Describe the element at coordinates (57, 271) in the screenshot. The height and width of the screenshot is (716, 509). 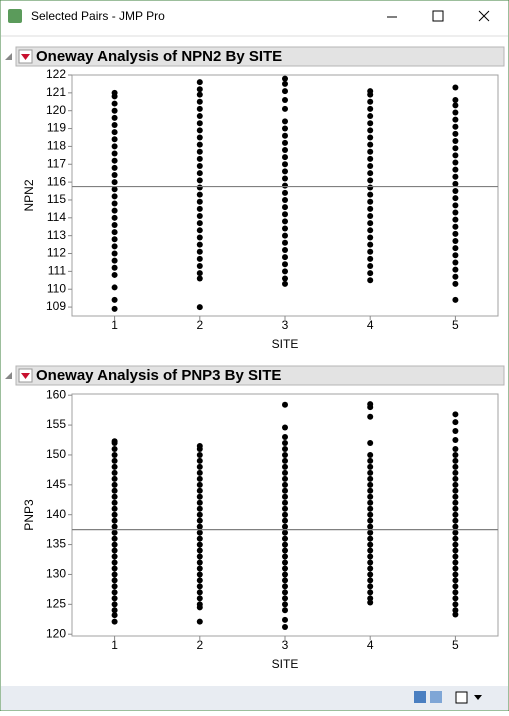
I see `y-tick-label: 111` at that location.